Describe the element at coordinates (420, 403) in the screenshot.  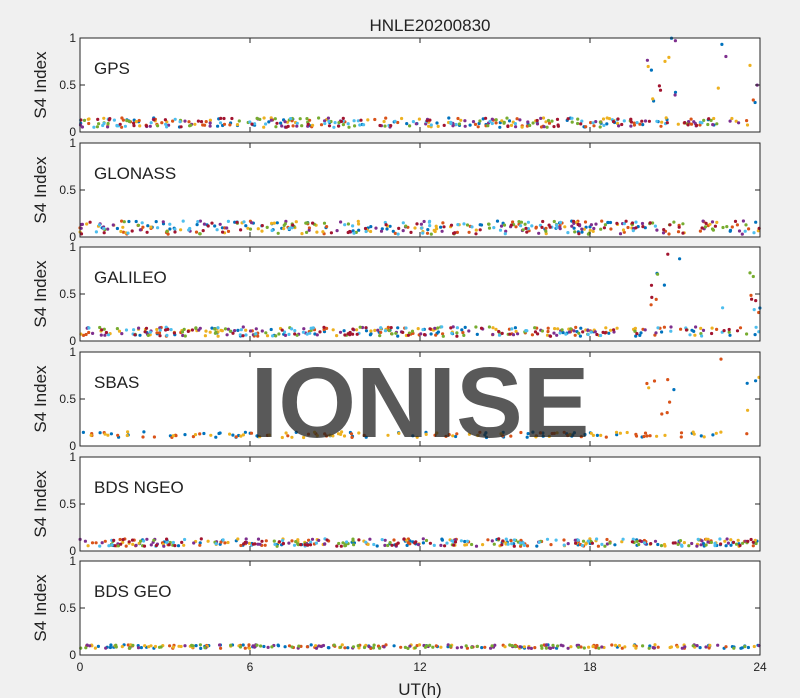
I see `watermark: IONISE` at that location.